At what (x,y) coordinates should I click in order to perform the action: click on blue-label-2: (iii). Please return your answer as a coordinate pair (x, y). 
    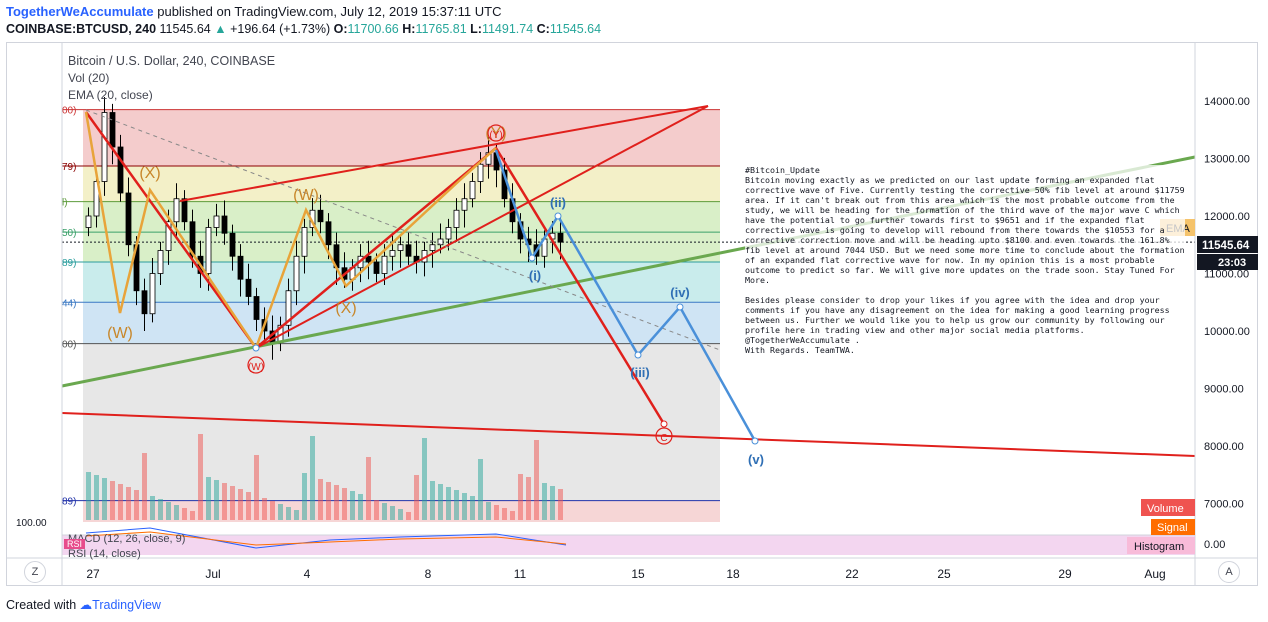
    Looking at the image, I should click on (640, 372).